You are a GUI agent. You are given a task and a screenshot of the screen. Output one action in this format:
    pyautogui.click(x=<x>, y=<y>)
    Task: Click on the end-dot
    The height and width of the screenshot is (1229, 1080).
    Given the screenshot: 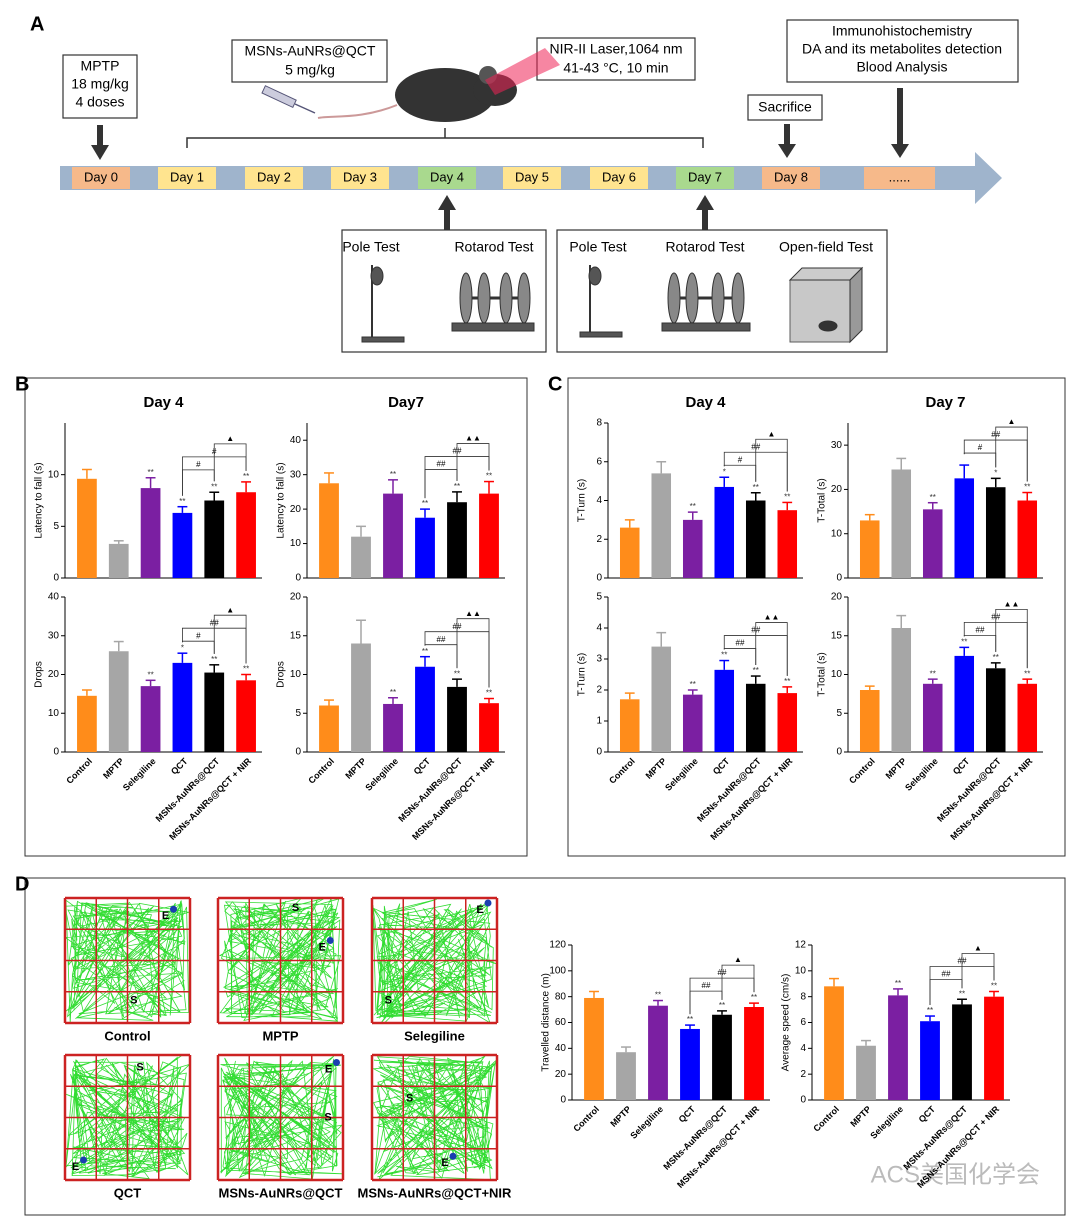 What is the action you would take?
    pyautogui.click(x=488, y=903)
    